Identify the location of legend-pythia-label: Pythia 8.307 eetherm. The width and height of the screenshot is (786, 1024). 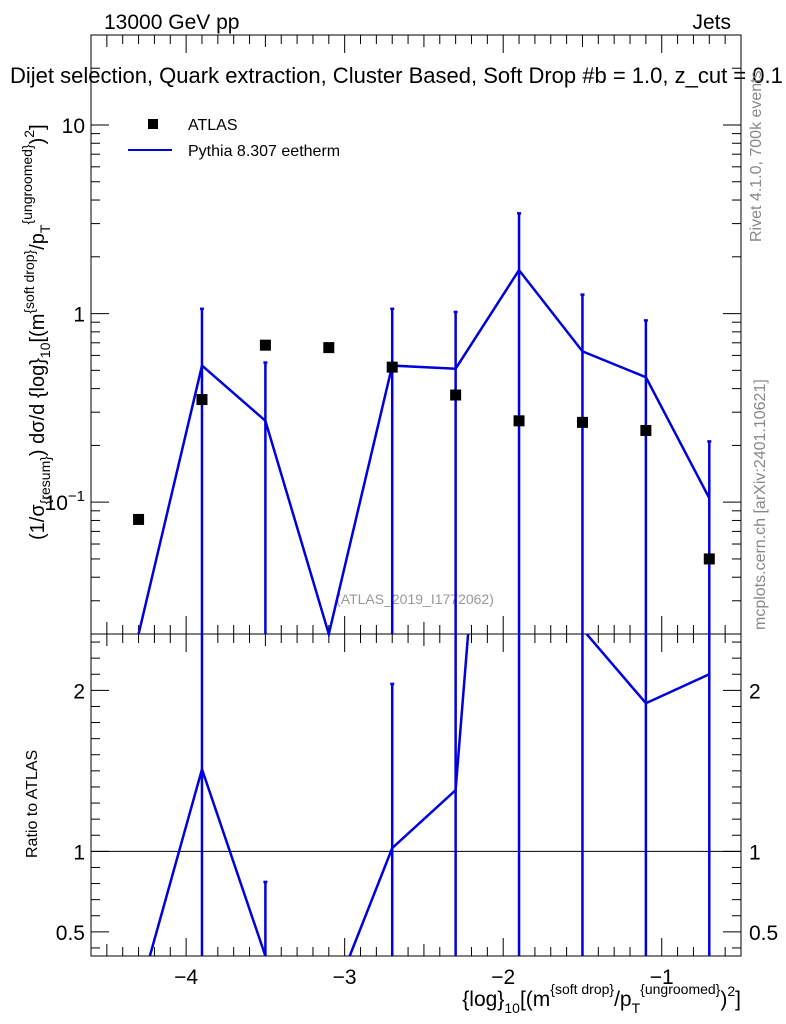
(264, 151).